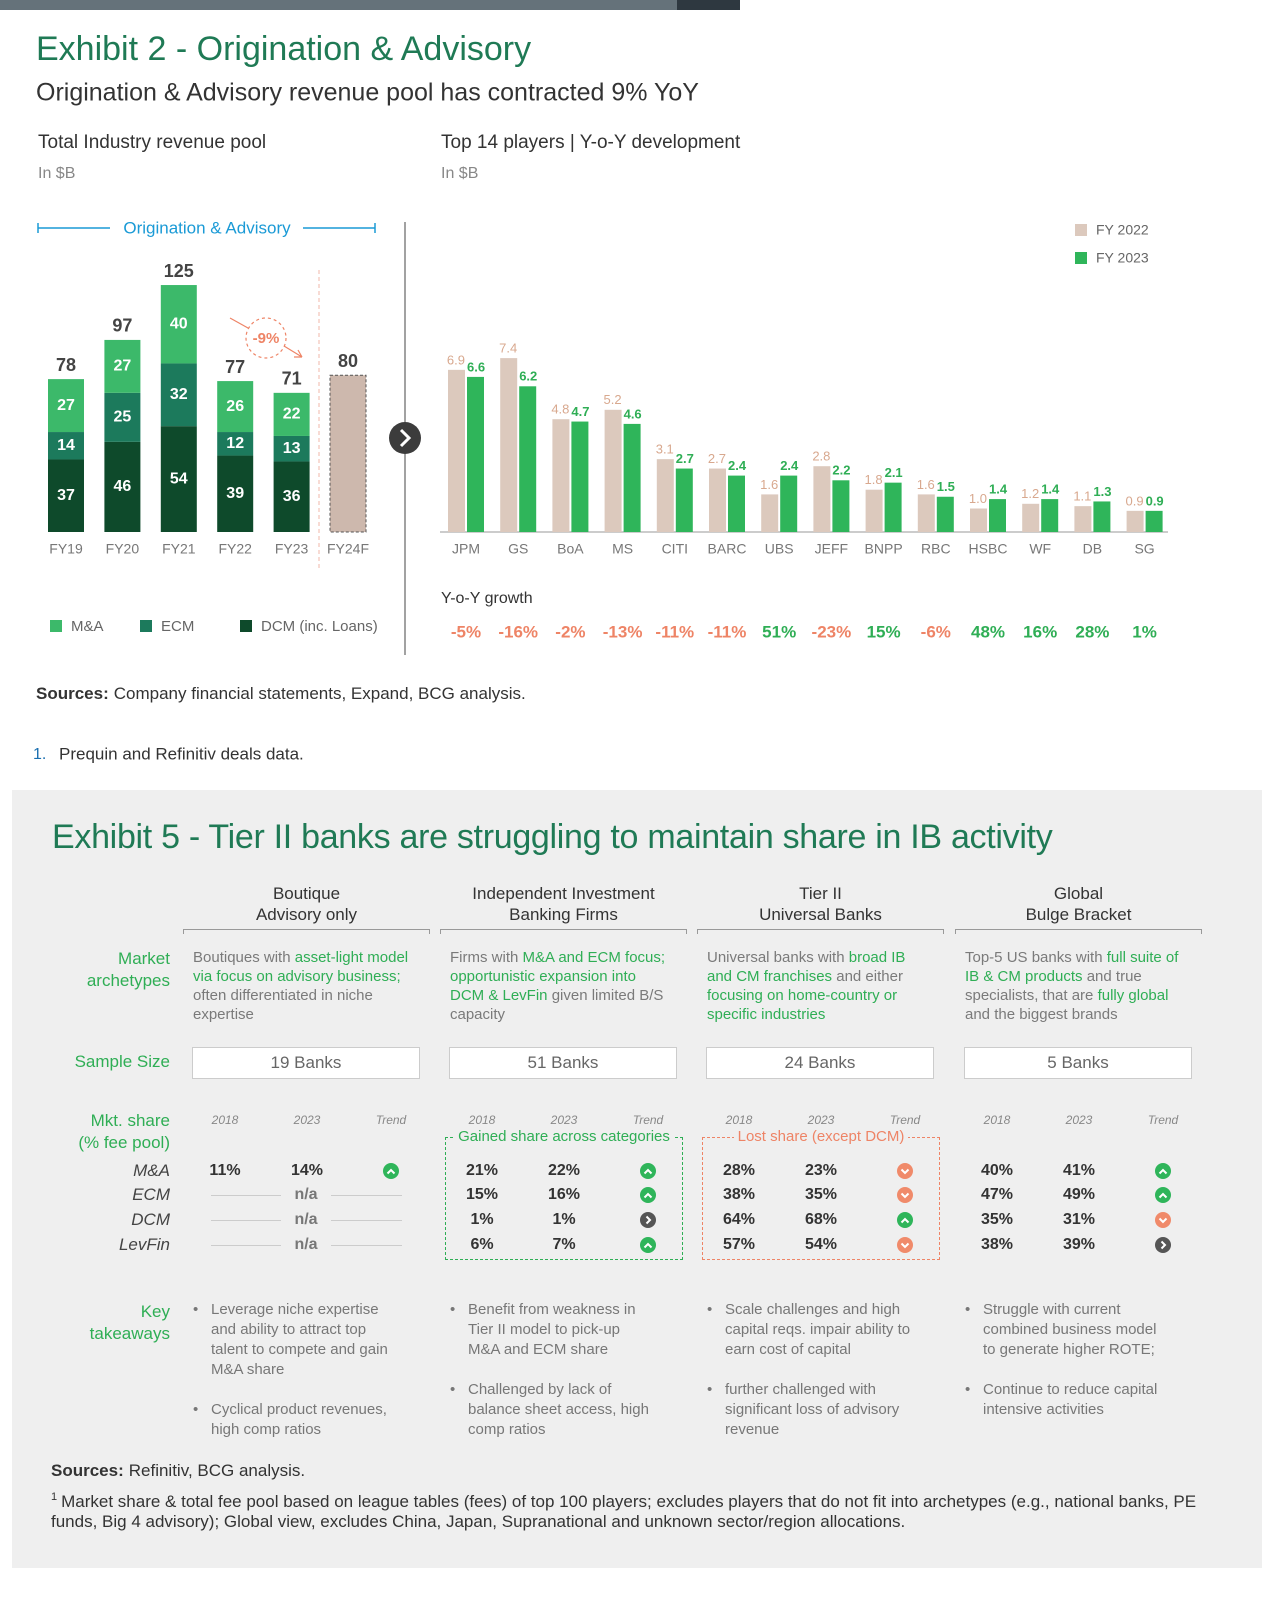 The height and width of the screenshot is (1600, 1288). Describe the element at coordinates (151, 1194) in the screenshot. I see `product-label: ECM` at that location.